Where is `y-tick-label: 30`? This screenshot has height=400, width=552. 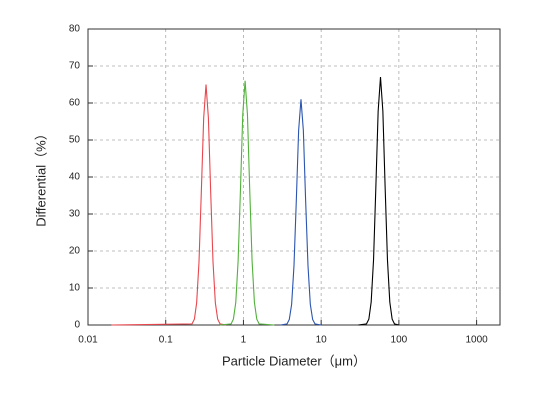 y-tick-label: 30 is located at coordinates (75, 214).